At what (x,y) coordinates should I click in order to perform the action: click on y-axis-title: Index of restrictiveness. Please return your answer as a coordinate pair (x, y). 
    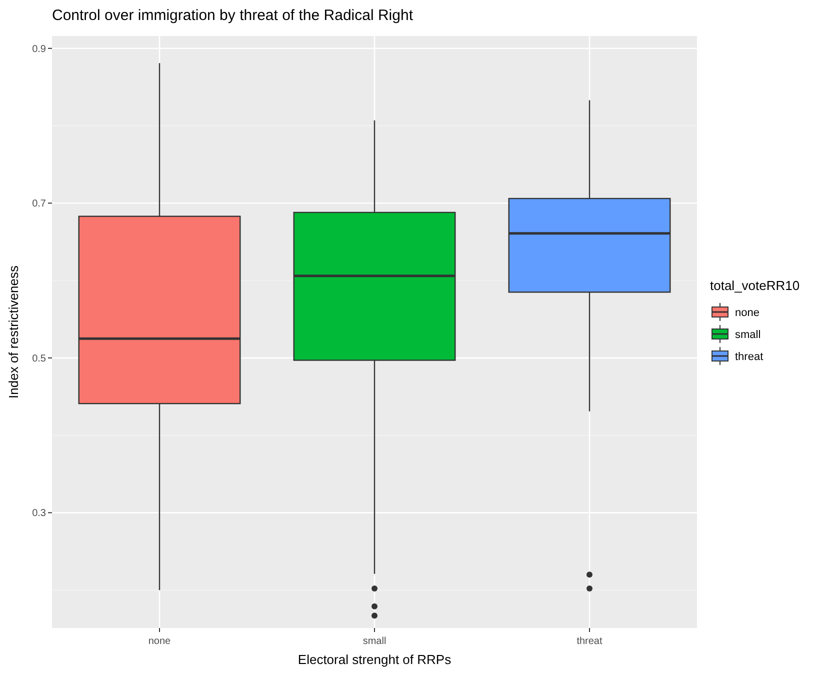
    Looking at the image, I should click on (13, 331).